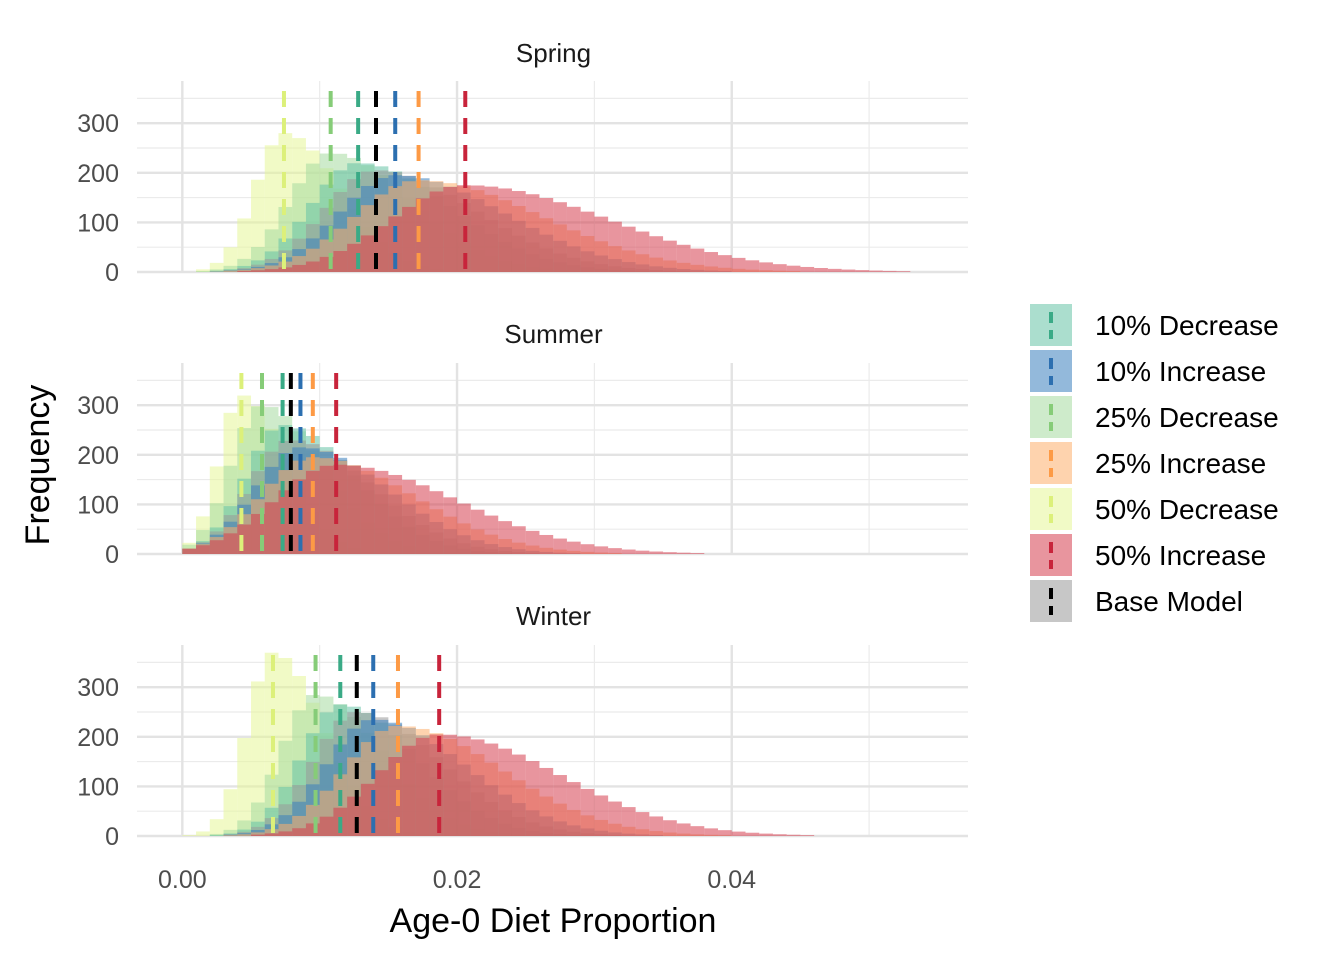 Image resolution: width=1344 pixels, height=960 pixels. I want to click on legend-label: 25% Increase, so click(1180, 463).